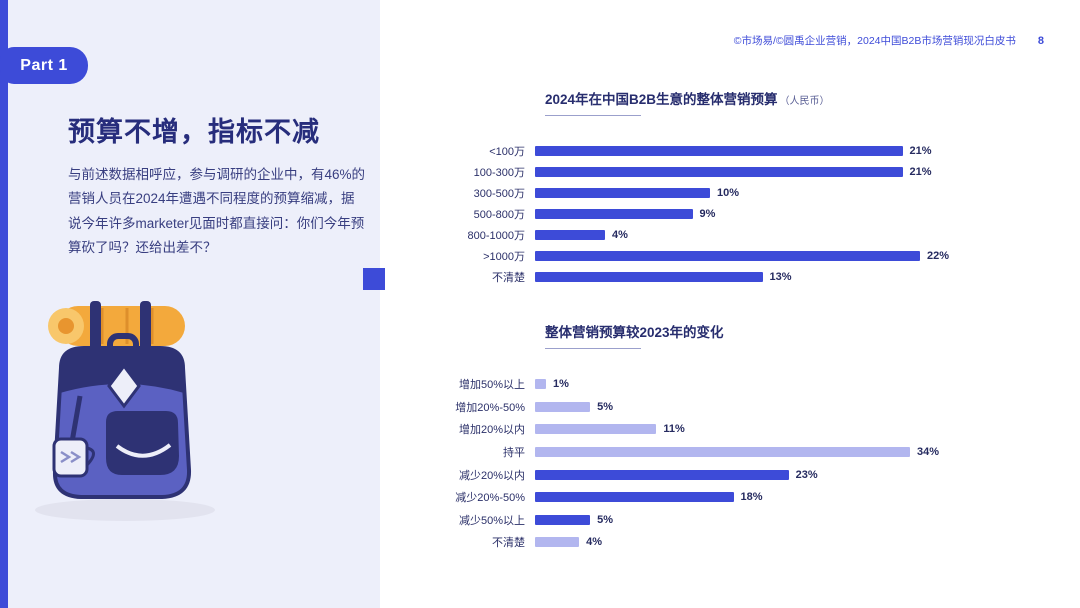 Image resolution: width=1080 pixels, height=608 pixels. I want to click on chart-row: 不清楚 13%, so click(757, 276).